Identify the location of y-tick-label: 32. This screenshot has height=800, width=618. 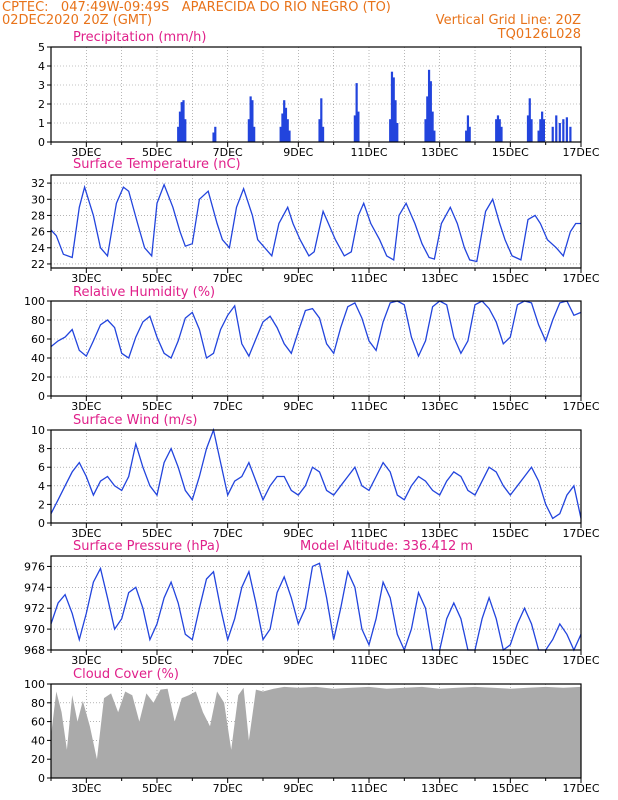
(38, 183).